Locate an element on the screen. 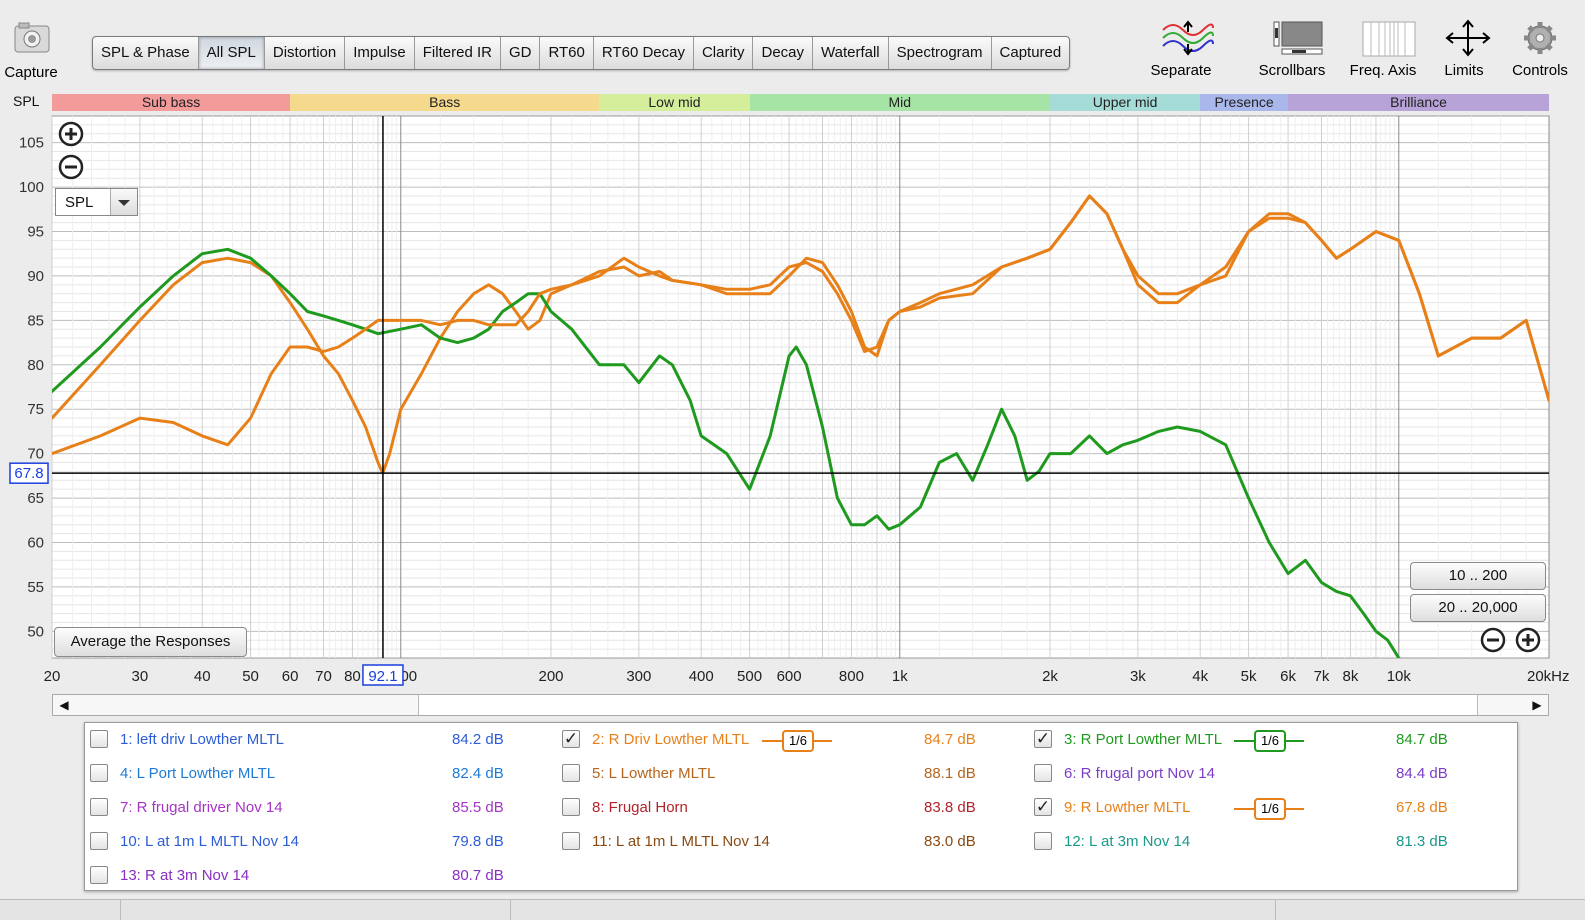  band-upper-mid: Upper mid is located at coordinates (1125, 102).